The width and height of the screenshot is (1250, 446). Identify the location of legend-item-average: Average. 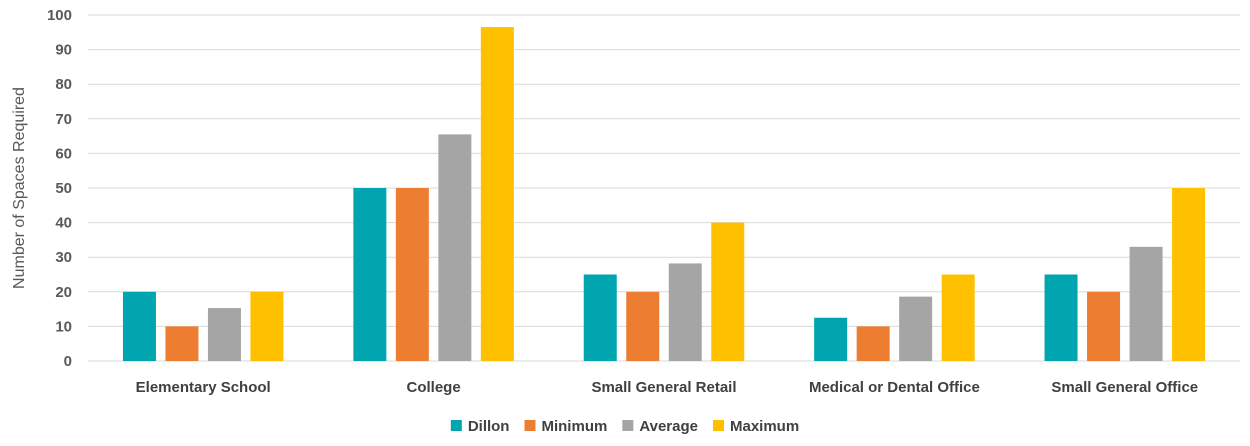
(660, 426).